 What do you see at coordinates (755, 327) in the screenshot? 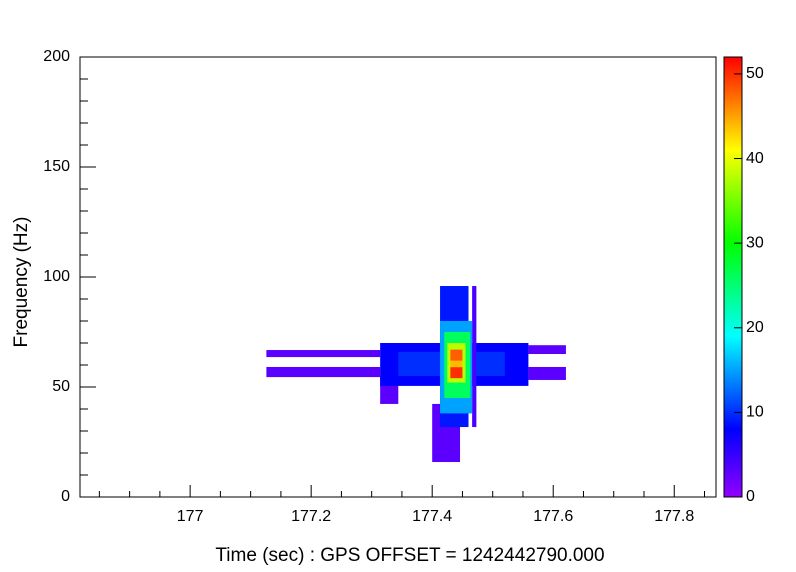
I see `colorbar-tick-label: 20` at bounding box center [755, 327].